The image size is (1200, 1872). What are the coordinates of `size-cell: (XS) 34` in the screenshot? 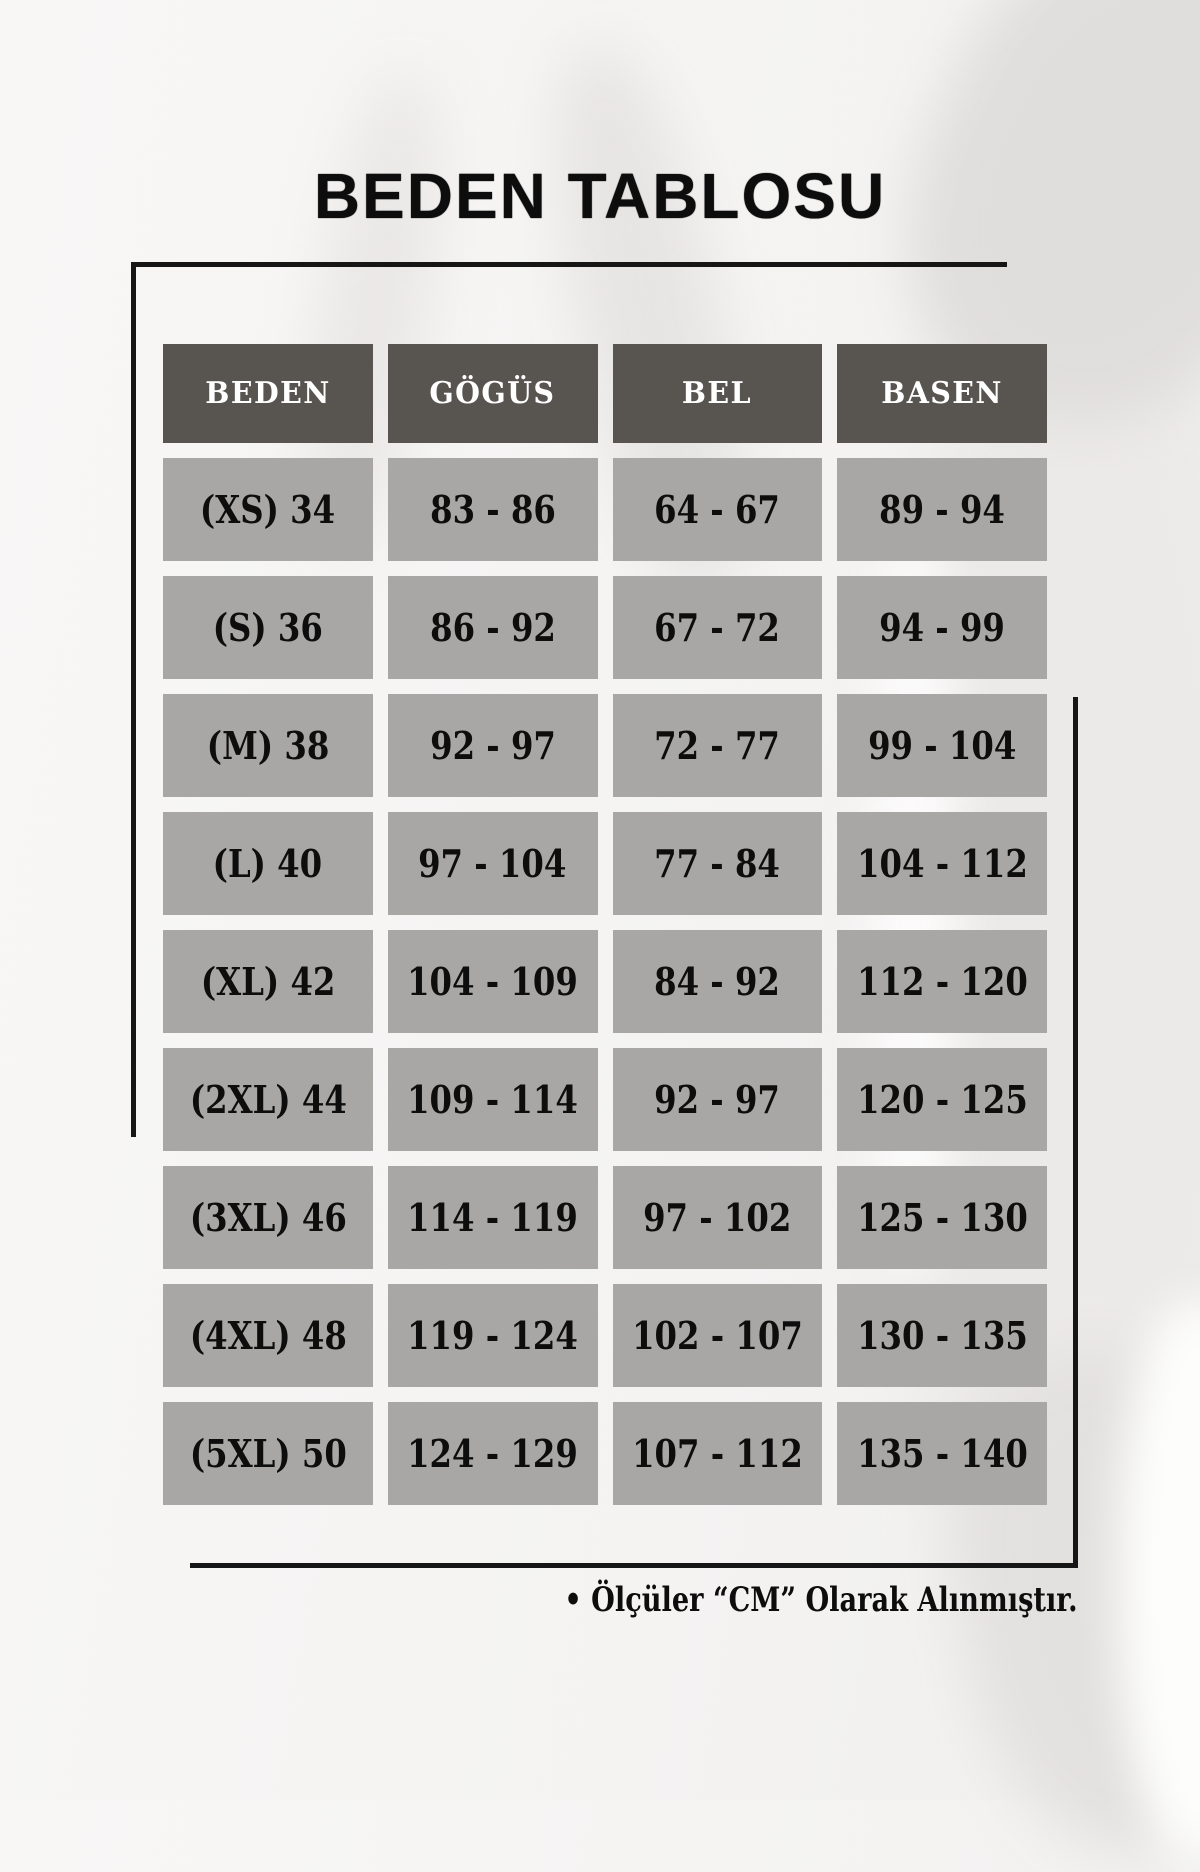 It's located at (268, 509).